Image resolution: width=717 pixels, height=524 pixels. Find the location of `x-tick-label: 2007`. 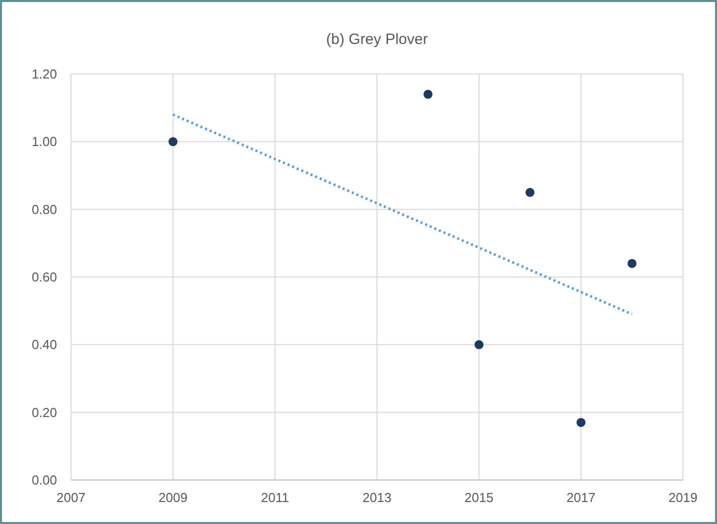

x-tick-label: 2007 is located at coordinates (71, 497).